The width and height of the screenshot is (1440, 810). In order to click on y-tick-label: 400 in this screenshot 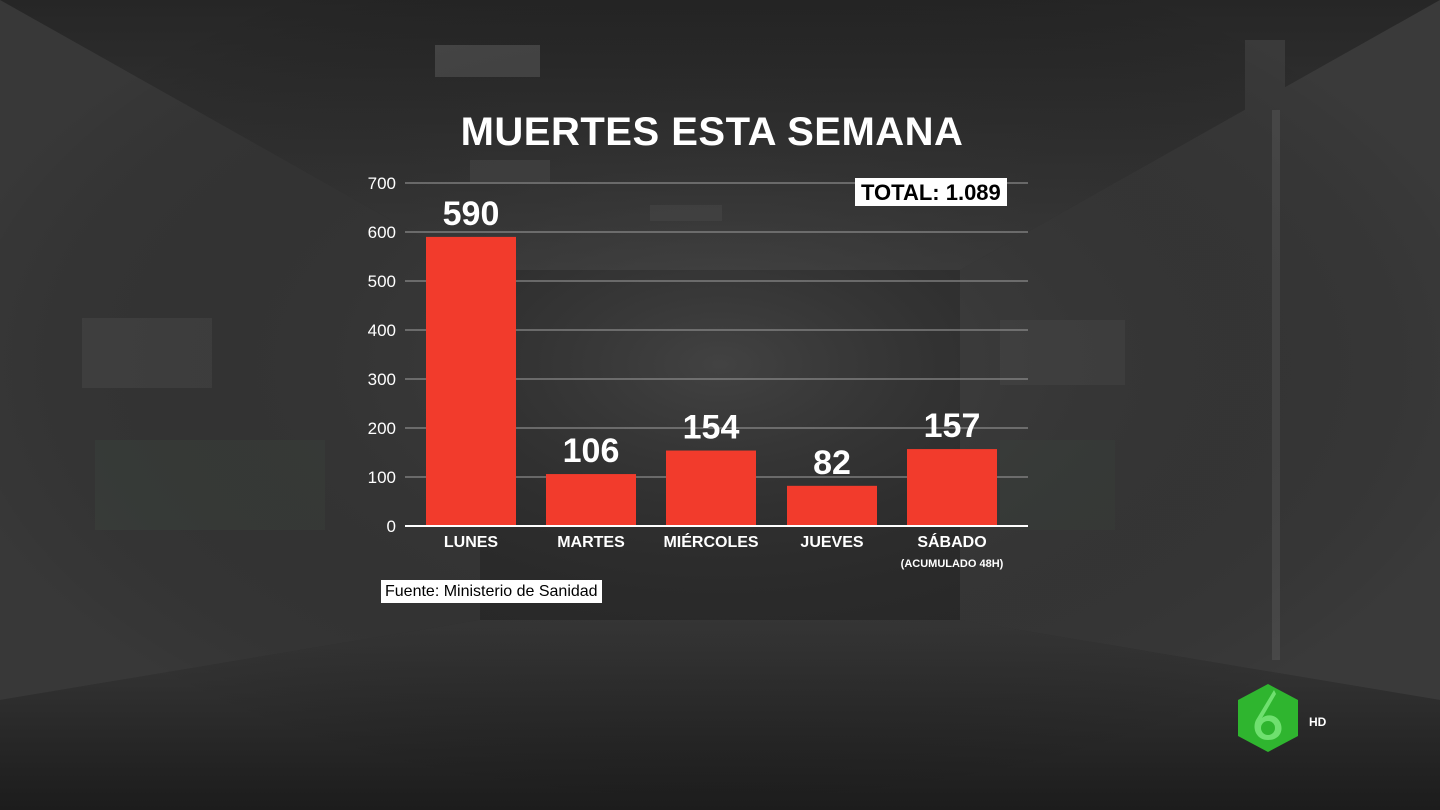, I will do `click(382, 330)`.